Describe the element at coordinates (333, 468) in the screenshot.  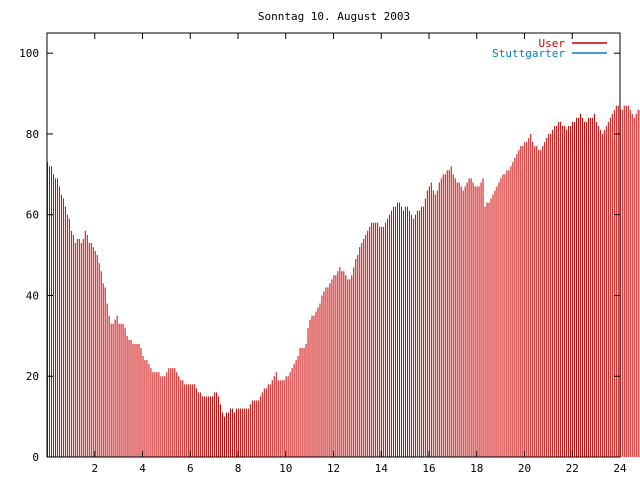
I see `x-tick-label: 12` at that location.